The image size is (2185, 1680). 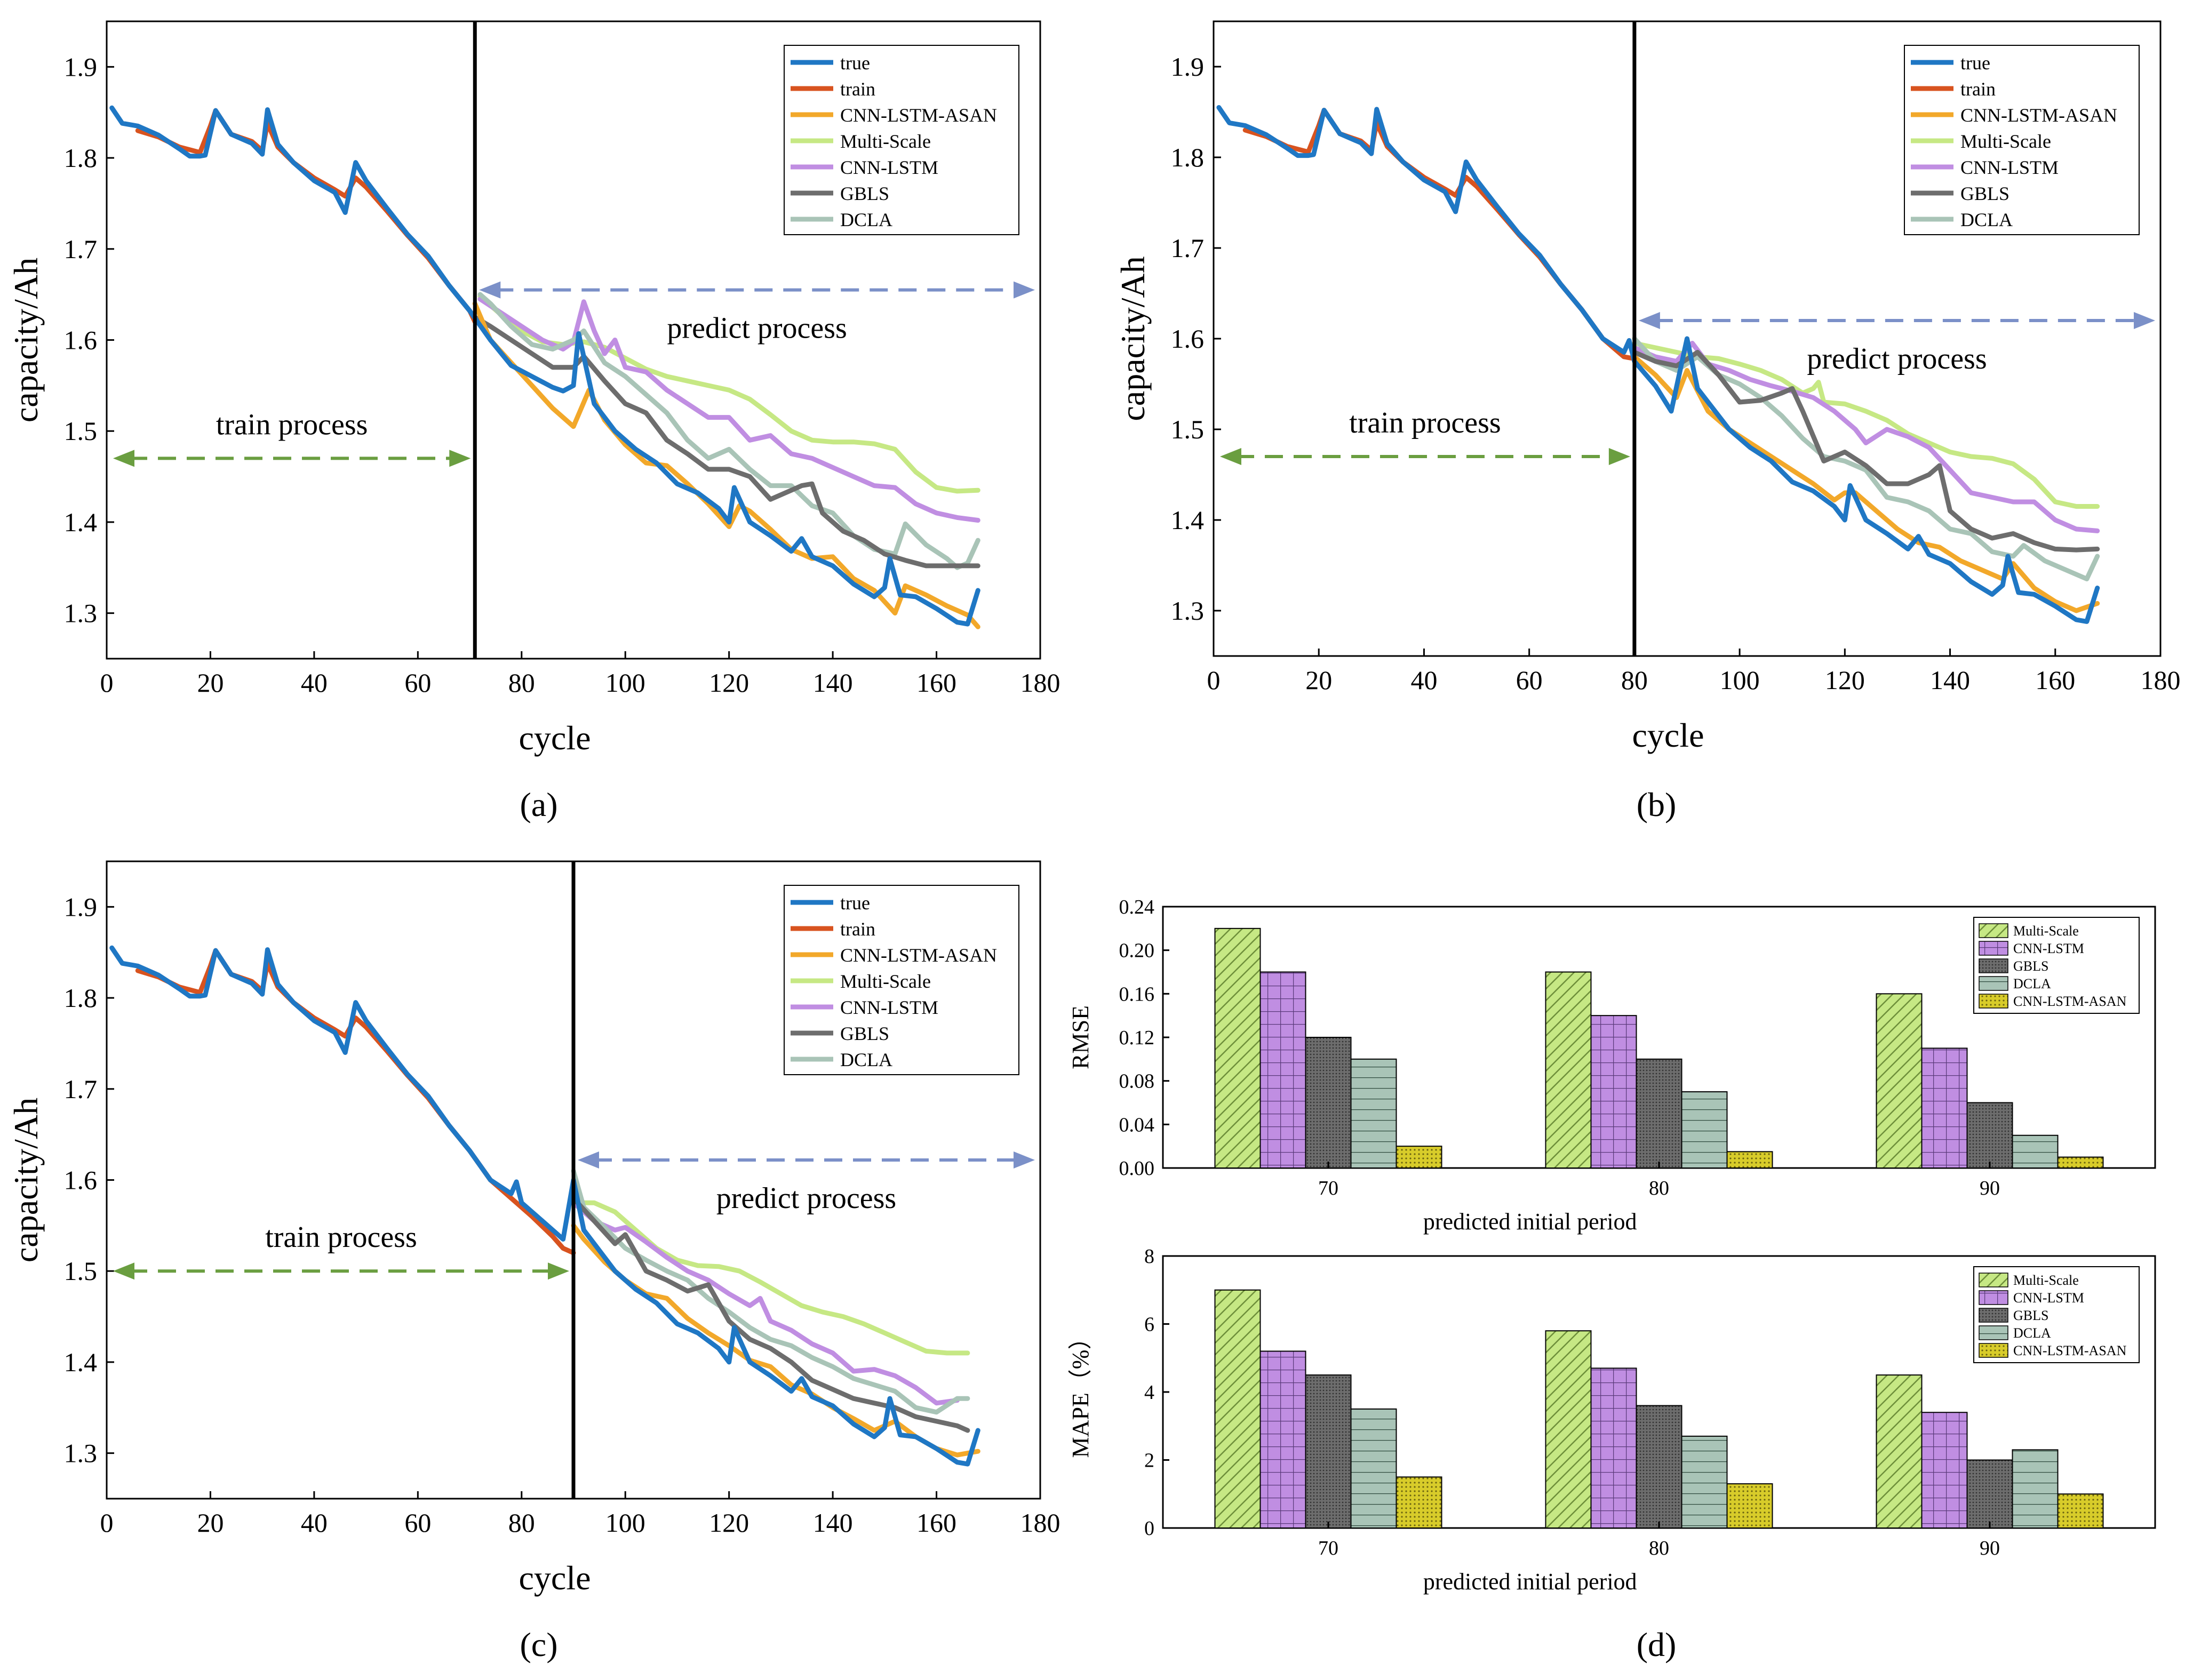 I want to click on y-tick-label: 1.4, so click(x=1188, y=520).